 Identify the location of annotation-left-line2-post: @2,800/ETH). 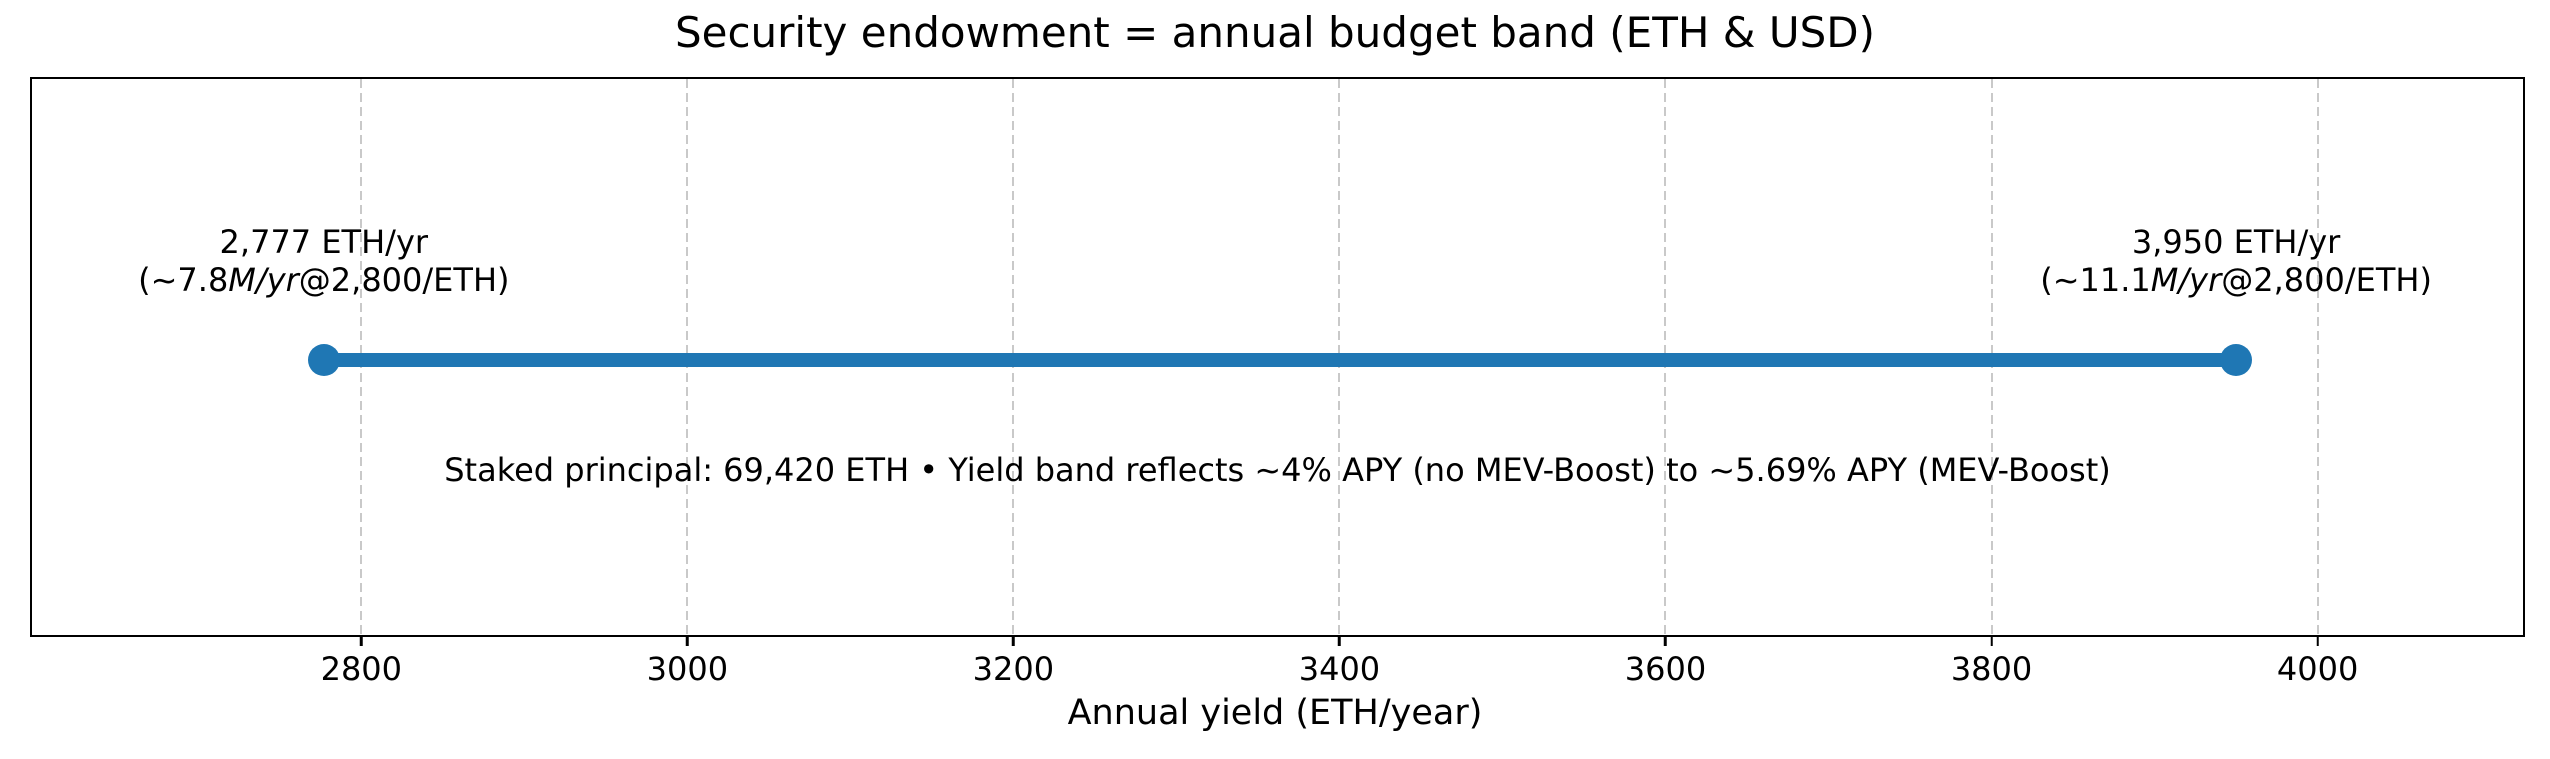
(404, 280).